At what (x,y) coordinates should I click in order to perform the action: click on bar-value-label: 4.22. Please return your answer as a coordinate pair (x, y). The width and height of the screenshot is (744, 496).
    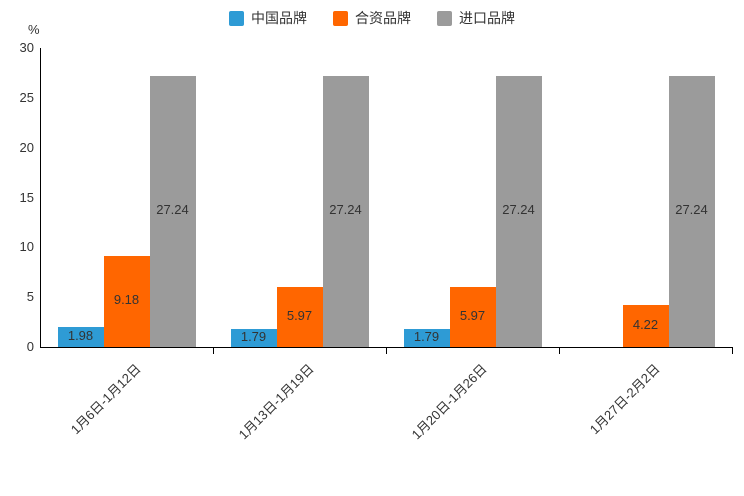
    Looking at the image, I should click on (645, 324).